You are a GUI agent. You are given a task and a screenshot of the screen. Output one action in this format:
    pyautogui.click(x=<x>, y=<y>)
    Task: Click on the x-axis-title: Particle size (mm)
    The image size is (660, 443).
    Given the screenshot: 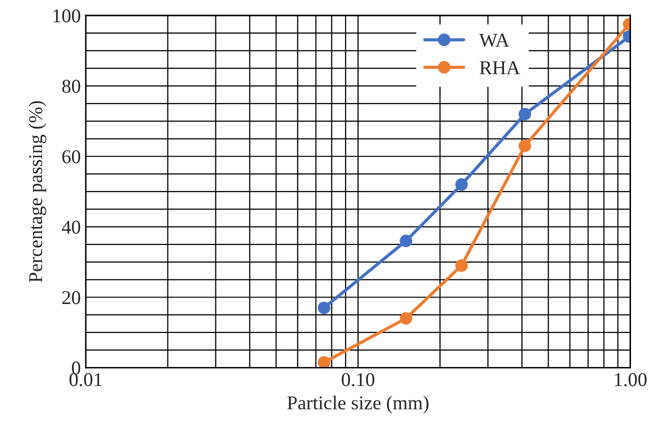 What is the action you would take?
    pyautogui.click(x=357, y=405)
    